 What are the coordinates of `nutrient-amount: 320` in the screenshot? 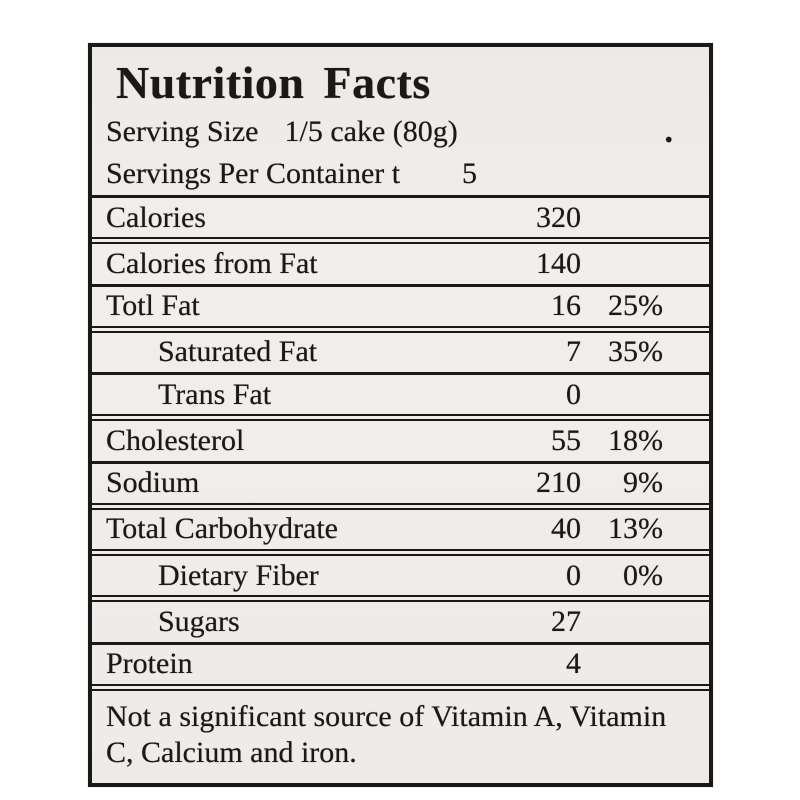 It's located at (558, 217).